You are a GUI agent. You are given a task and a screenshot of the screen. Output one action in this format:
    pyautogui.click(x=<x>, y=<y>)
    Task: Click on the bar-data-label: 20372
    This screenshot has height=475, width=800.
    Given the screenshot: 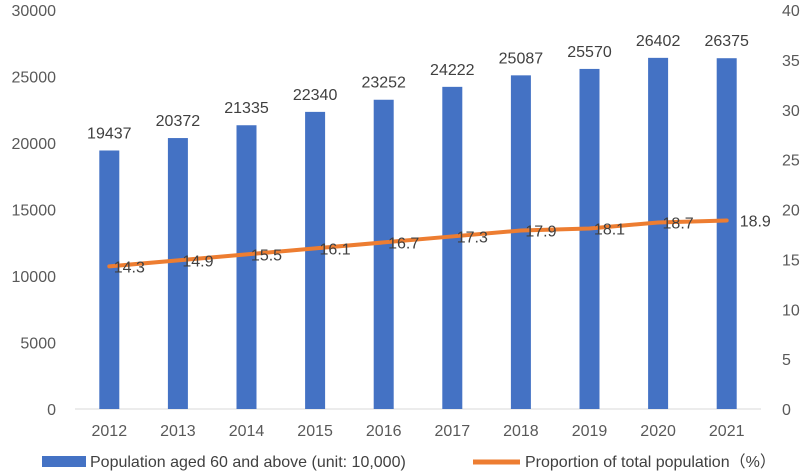 What is the action you would take?
    pyautogui.click(x=178, y=121)
    